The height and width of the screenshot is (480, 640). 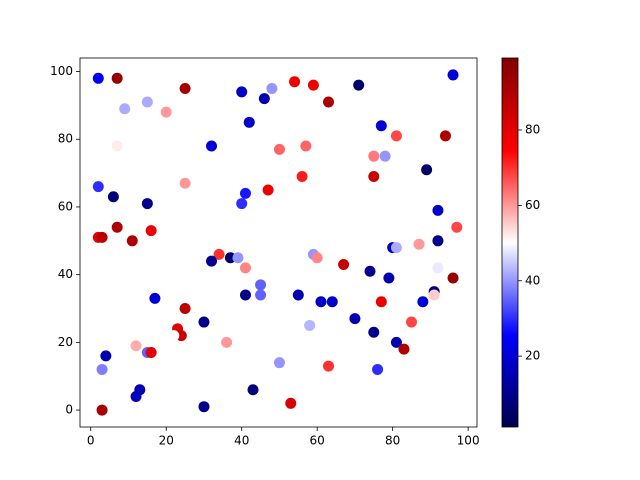 I want to click on y-tick-label: 60, so click(x=65, y=206).